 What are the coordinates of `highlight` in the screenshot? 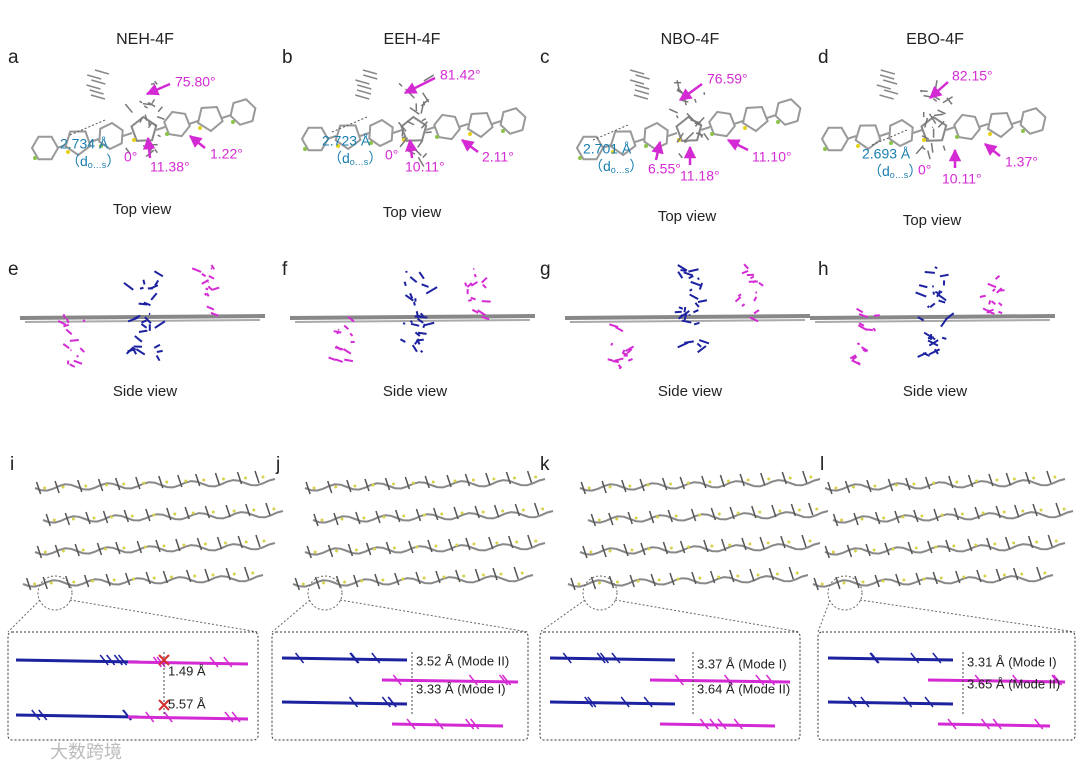 It's located at (325, 593).